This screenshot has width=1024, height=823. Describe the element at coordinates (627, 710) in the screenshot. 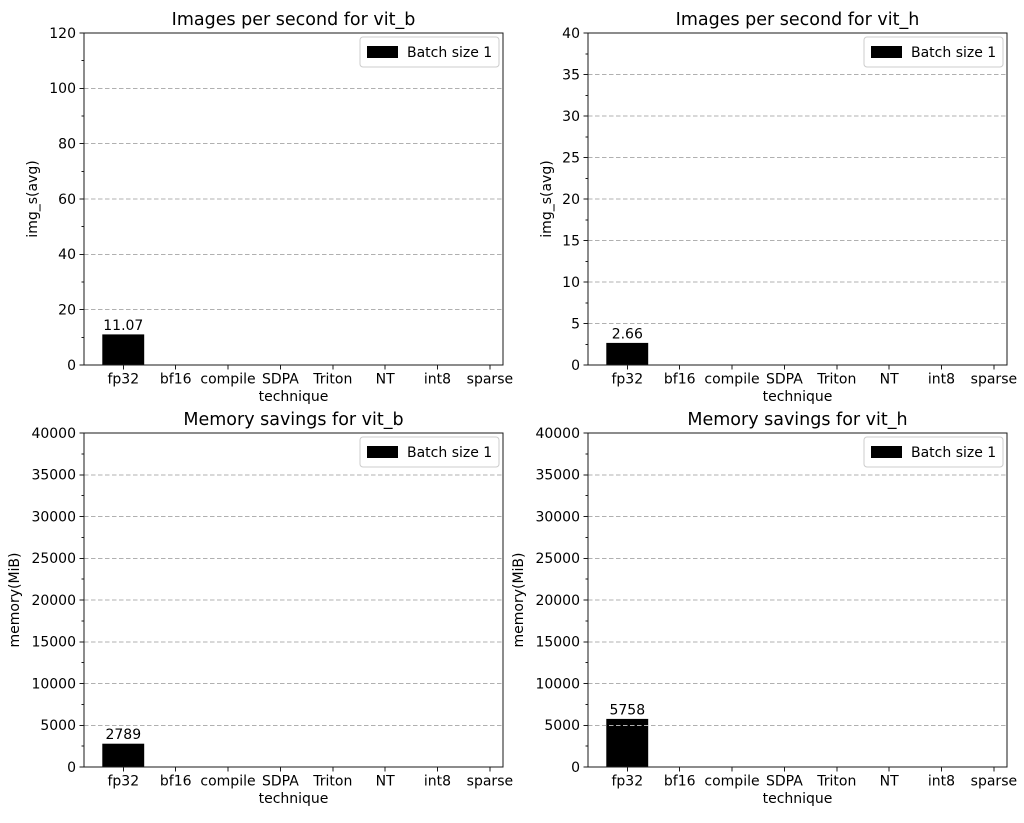

I see `bar-value-label: 5758` at that location.